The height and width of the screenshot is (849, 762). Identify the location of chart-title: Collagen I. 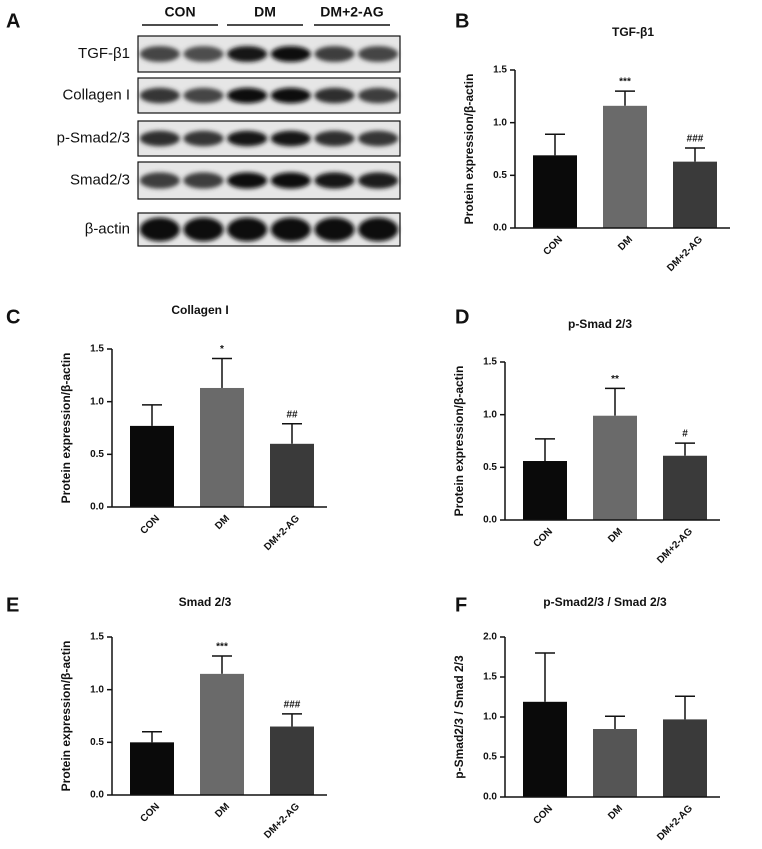
(199, 310).